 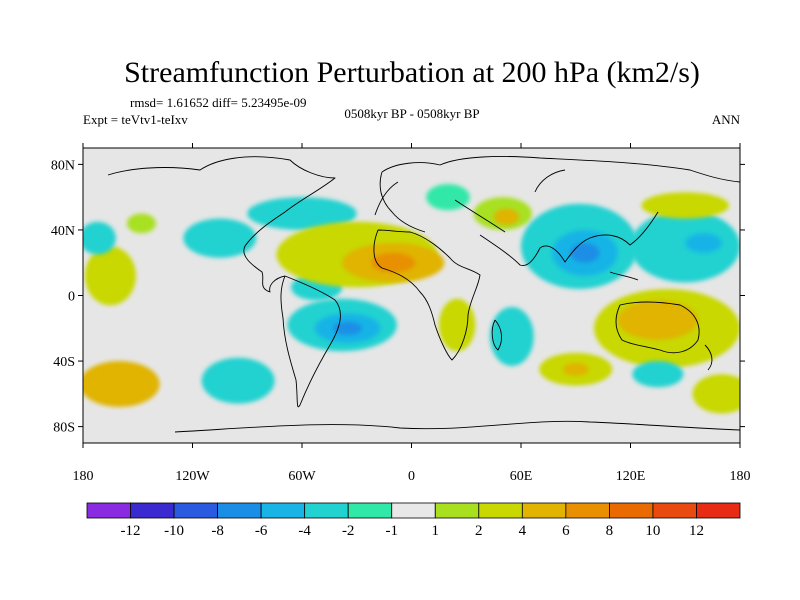 I want to click on stats-label: rmsd= 1.61652 diff= 5.23495e-09, so click(x=218, y=102).